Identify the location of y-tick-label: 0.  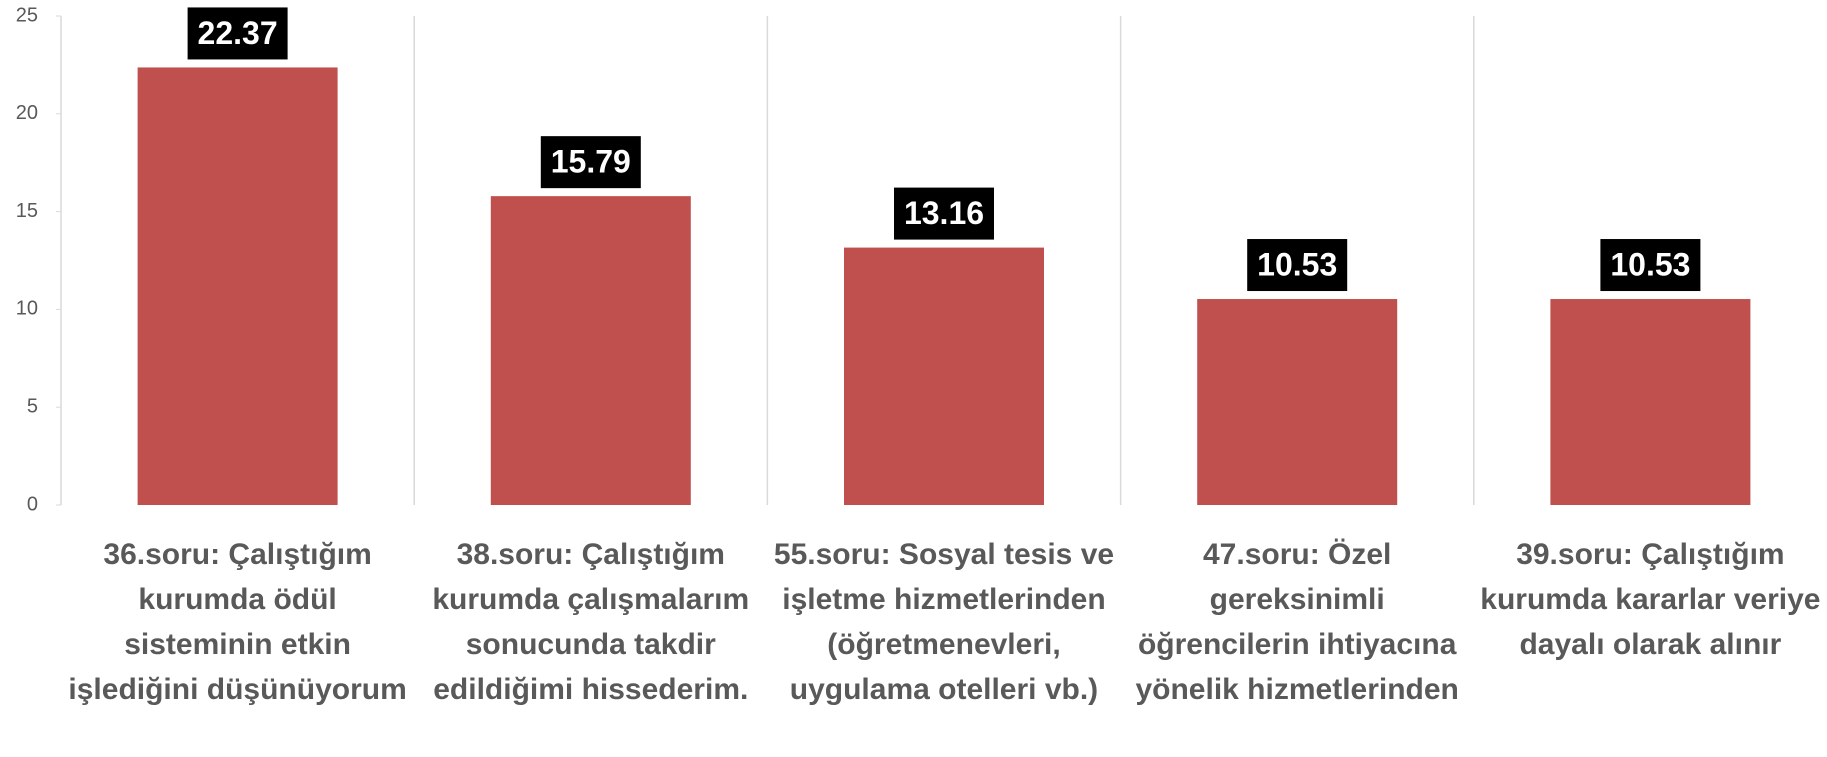
(32, 504).